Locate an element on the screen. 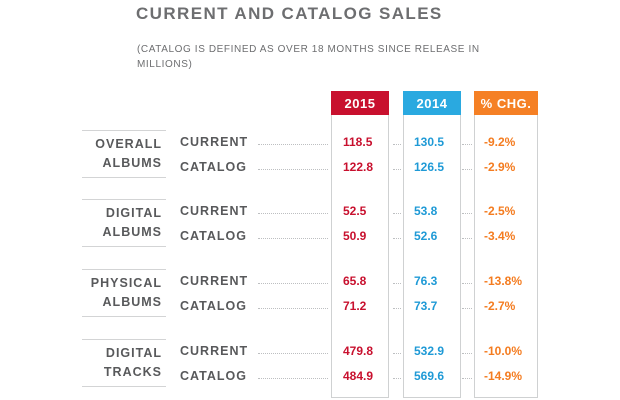  value-2014: 52.6 is located at coordinates (426, 236).